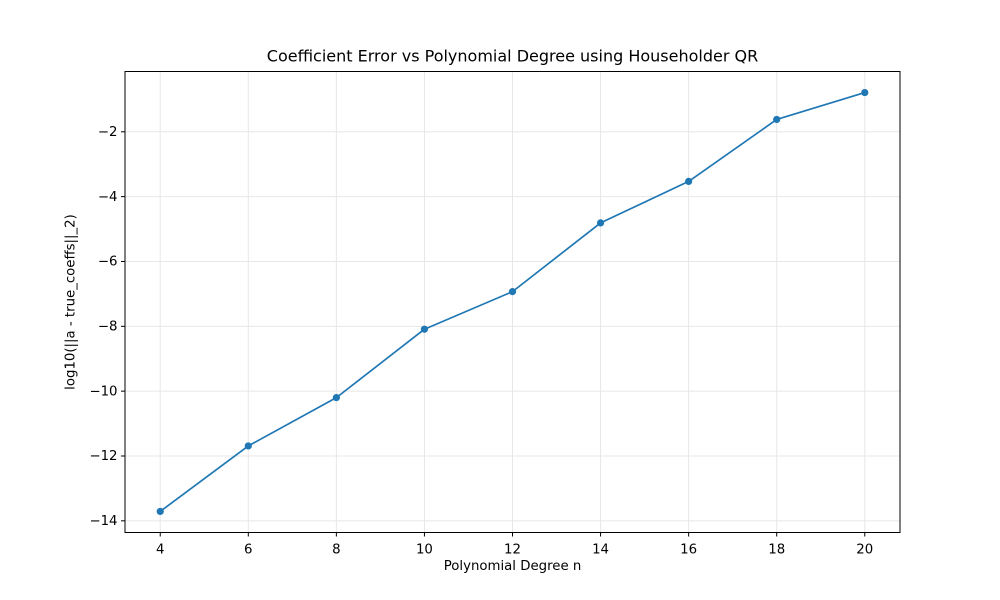 Image resolution: width=1000 pixels, height=600 pixels. Describe the element at coordinates (108, 262) in the screenshot. I see `y-tick-label: −6` at that location.